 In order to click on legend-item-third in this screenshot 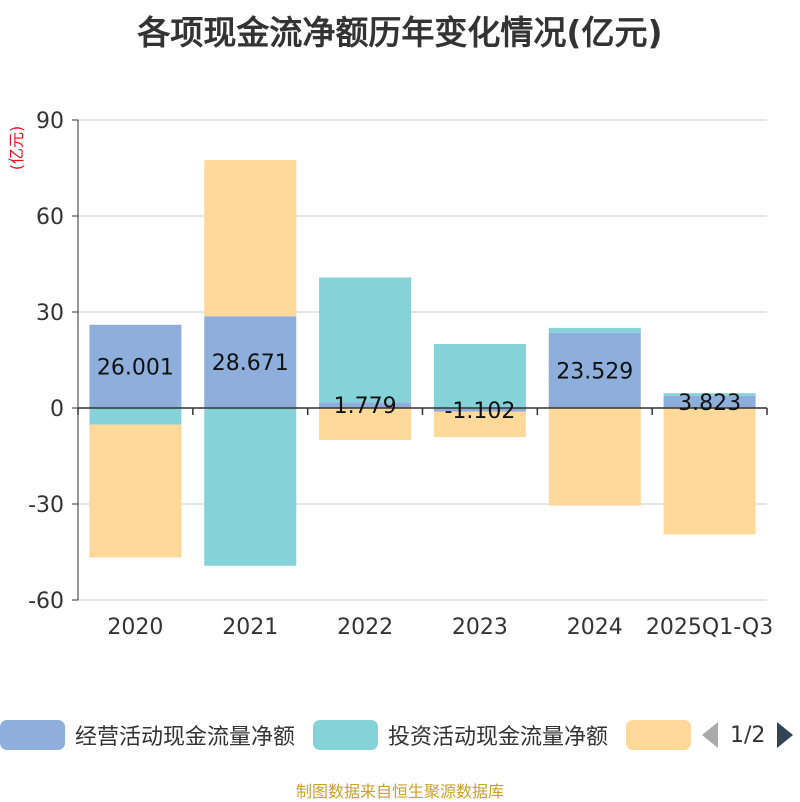, I will do `click(663, 735)`.